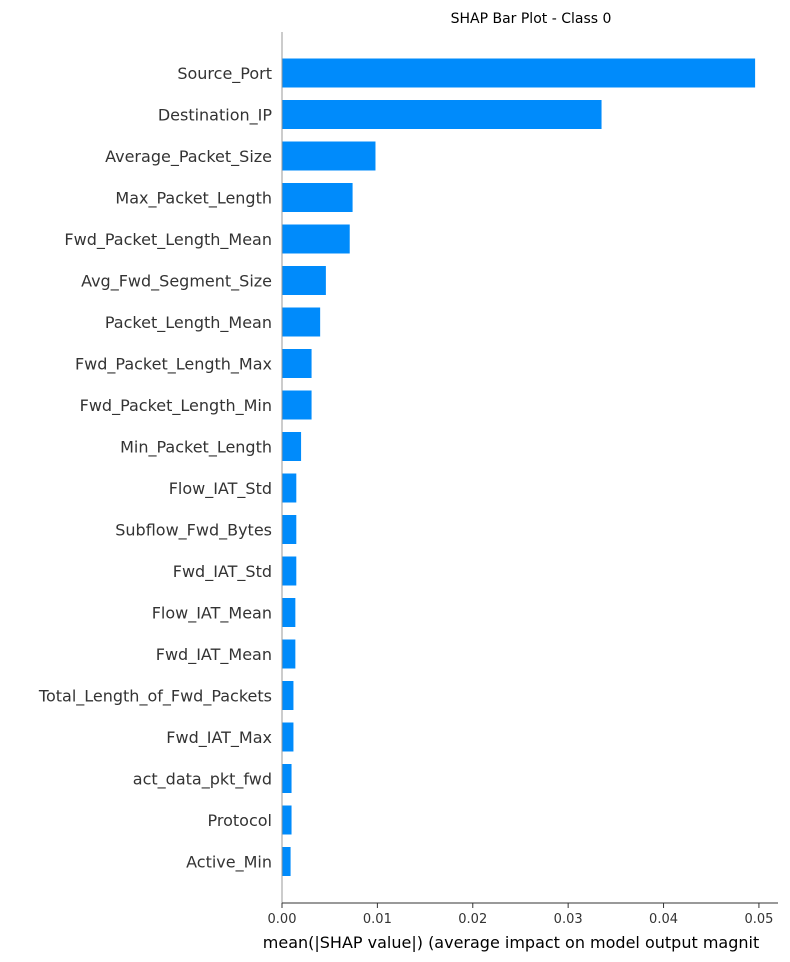  I want to click on category-label-average-packet-size: Average_Packet_Size, so click(188, 157).